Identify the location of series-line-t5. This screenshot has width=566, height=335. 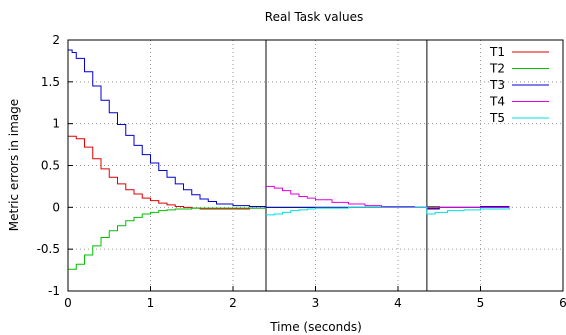
(388, 211).